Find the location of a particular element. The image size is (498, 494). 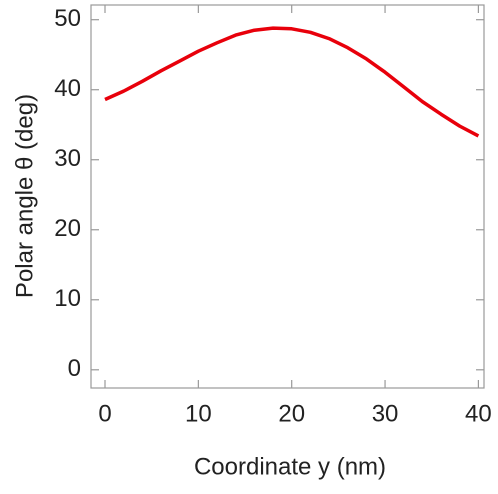

x-axis-label: Coordinate y (nm) is located at coordinates (290, 466).